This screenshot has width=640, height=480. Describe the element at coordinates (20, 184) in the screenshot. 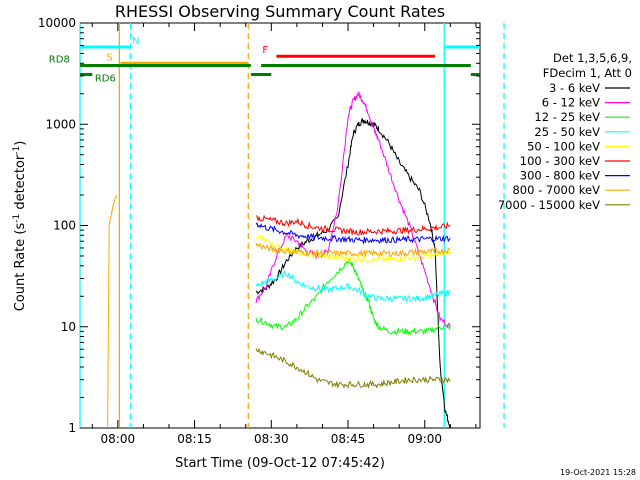

I see `y-axis-label-mid: detector` at that location.